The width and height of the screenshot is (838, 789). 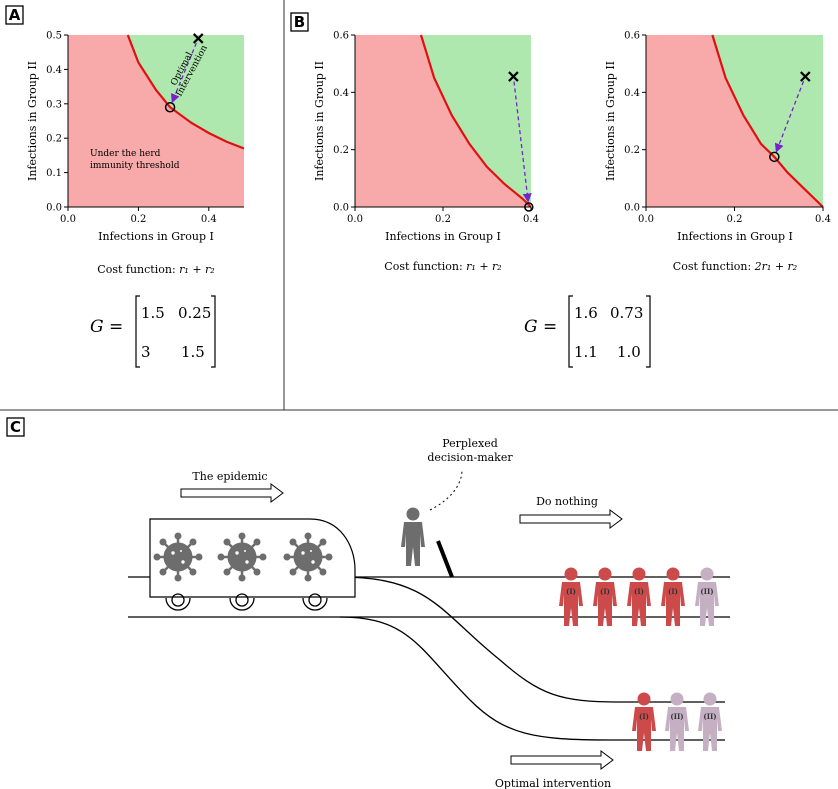 What do you see at coordinates (153, 313) in the screenshot?
I see `matrix-a-cell-11: 1.5` at bounding box center [153, 313].